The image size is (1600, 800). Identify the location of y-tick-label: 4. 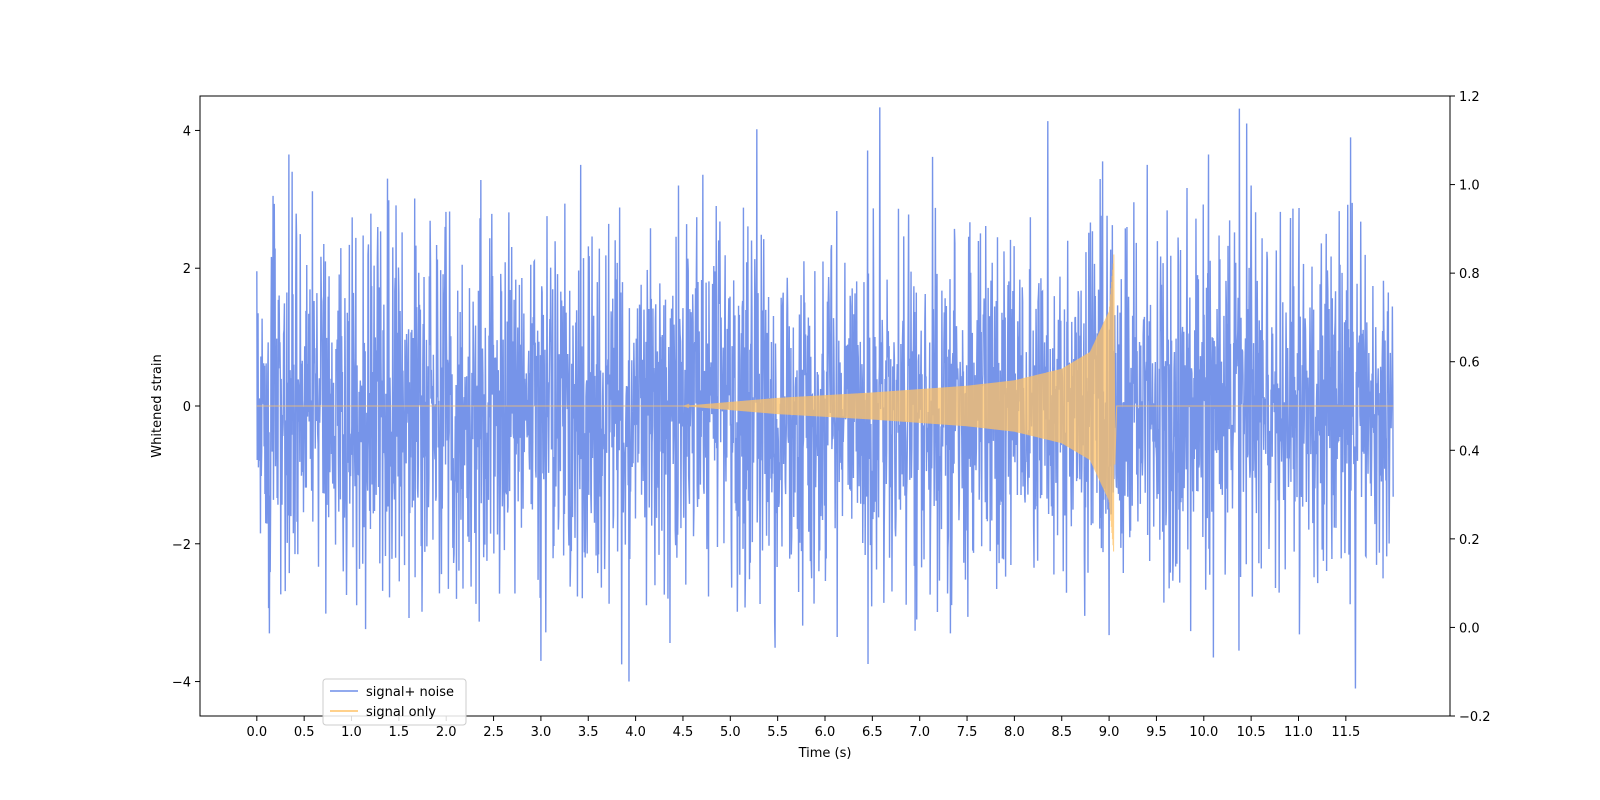
(187, 131).